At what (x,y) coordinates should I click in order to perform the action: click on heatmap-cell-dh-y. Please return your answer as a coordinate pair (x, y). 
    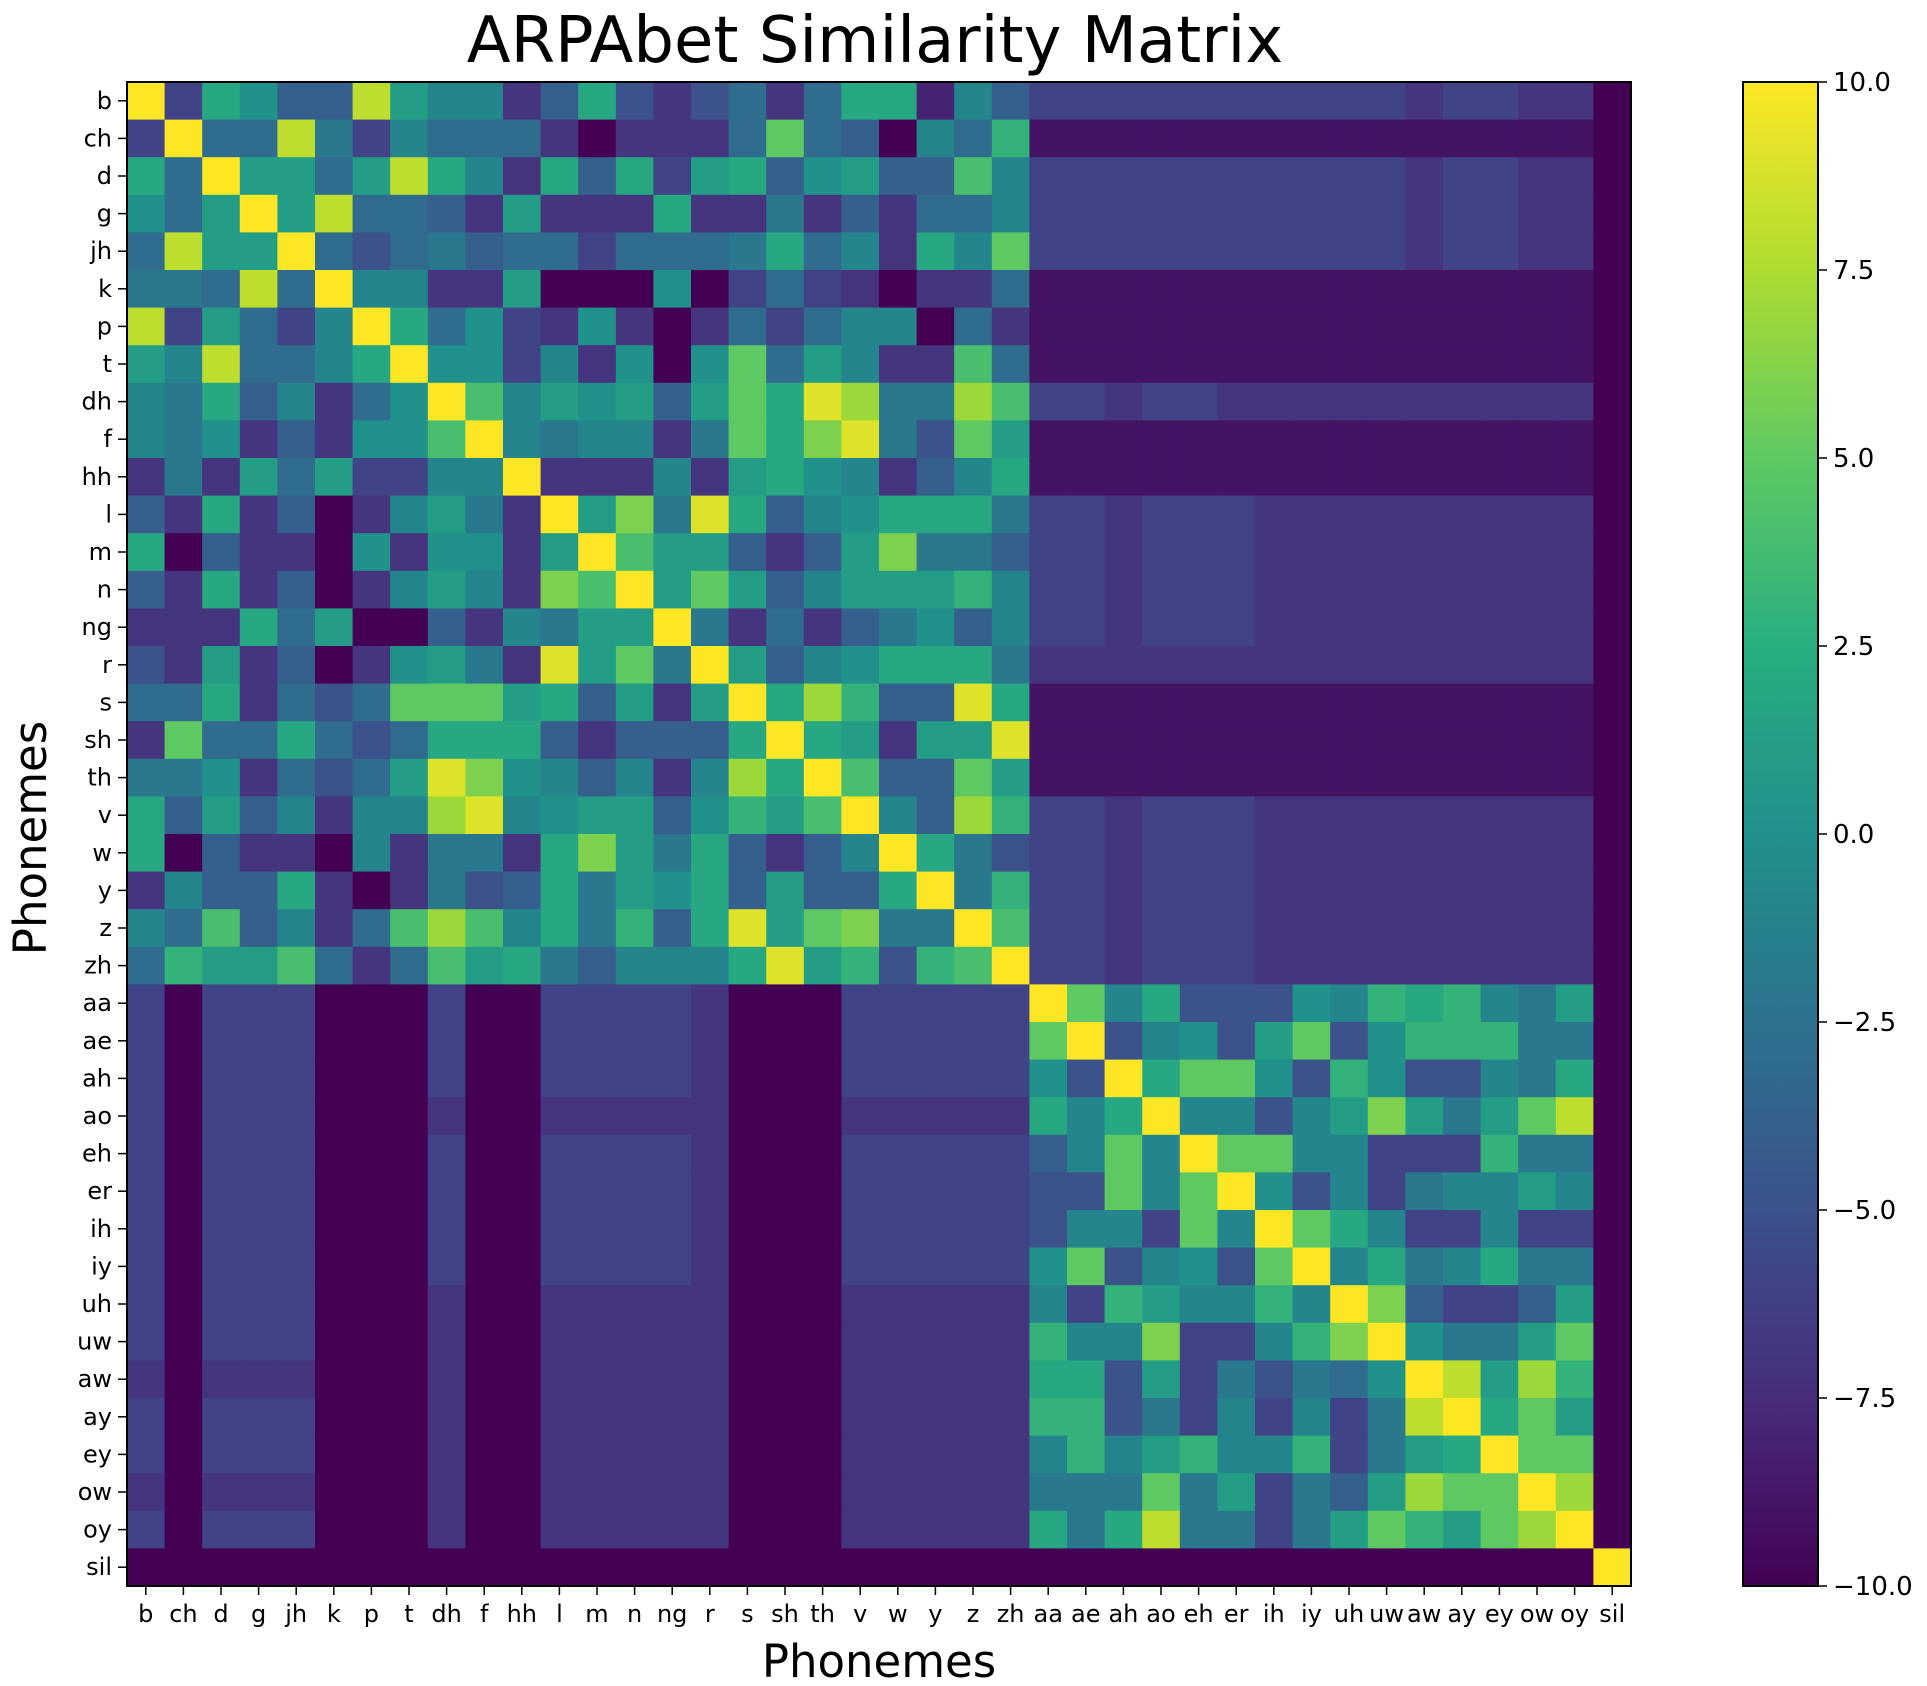
    Looking at the image, I should click on (935, 401).